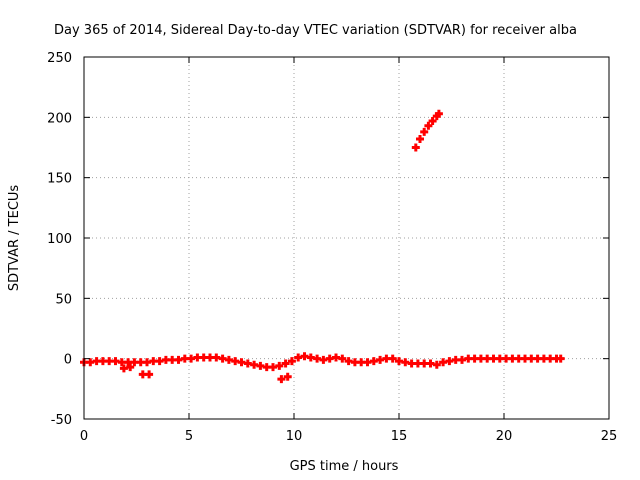 This screenshot has height=480, width=640. What do you see at coordinates (59, 58) in the screenshot?
I see `y-tick-label: 250` at bounding box center [59, 58].